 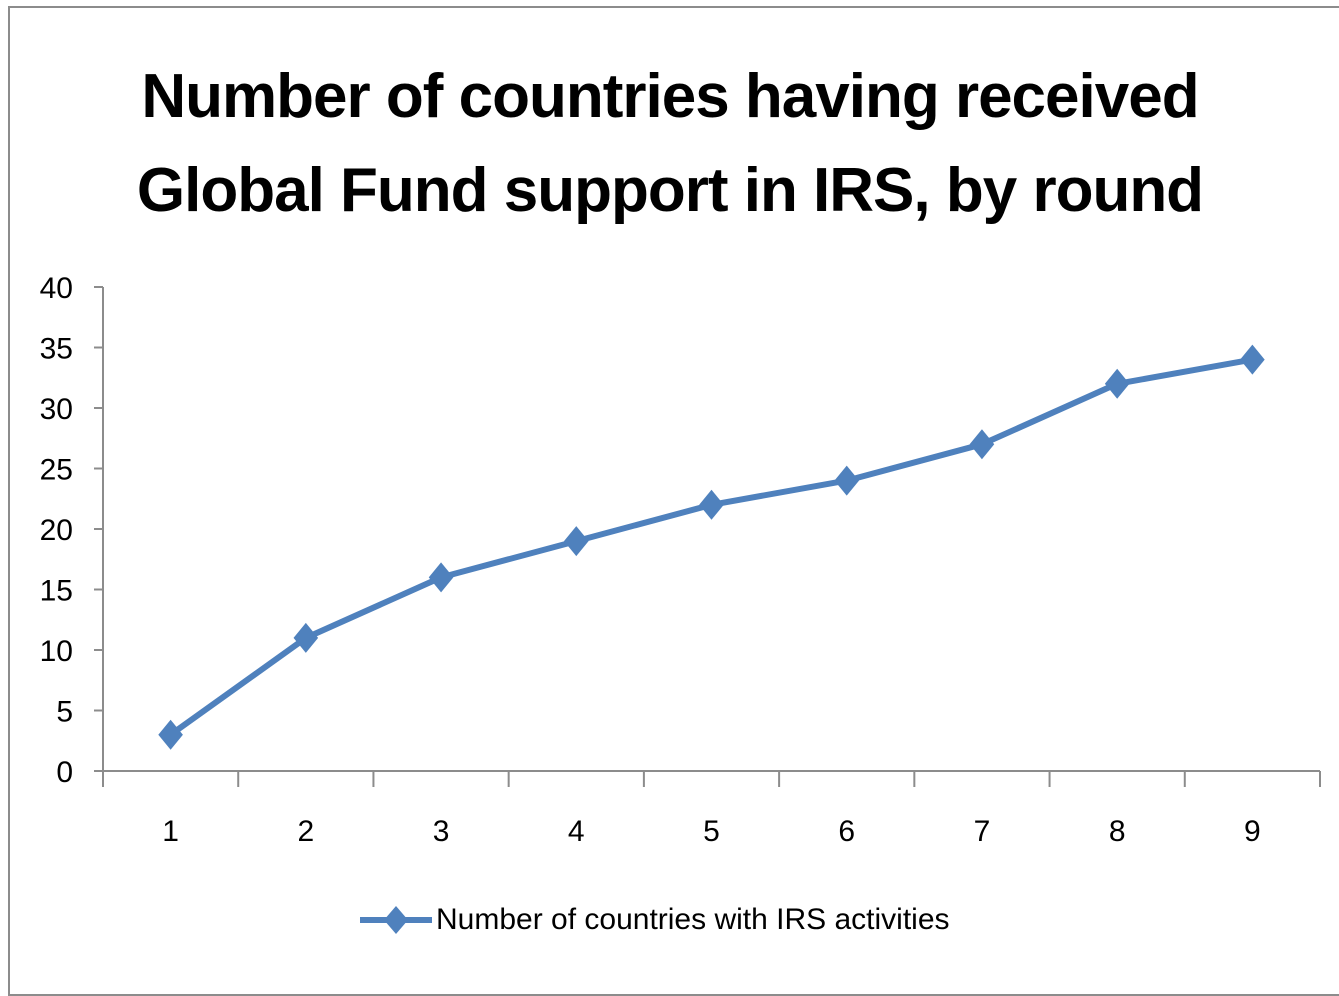 I want to click on y-tick-label: 40, so click(x=56, y=288).